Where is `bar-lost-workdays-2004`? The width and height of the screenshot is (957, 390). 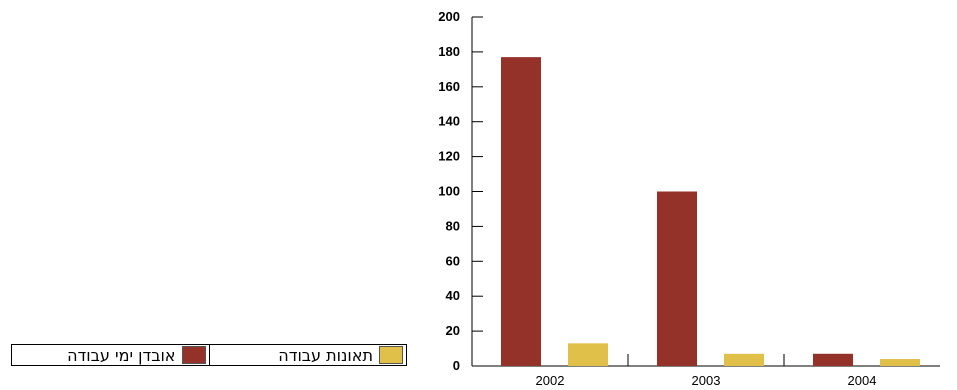 bar-lost-workdays-2004 is located at coordinates (833, 359).